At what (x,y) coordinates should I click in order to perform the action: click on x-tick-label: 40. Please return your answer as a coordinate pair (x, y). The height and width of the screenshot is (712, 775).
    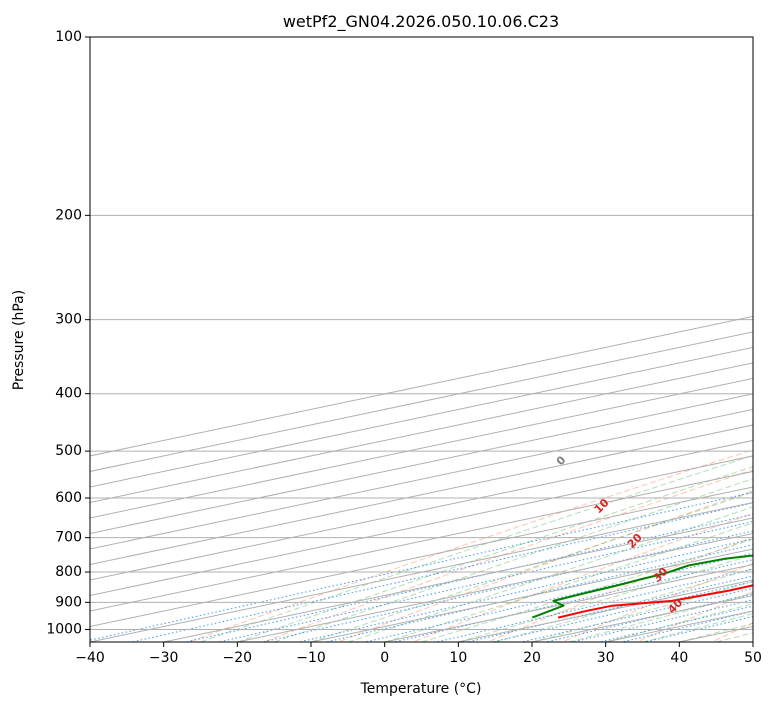
    Looking at the image, I should click on (679, 658).